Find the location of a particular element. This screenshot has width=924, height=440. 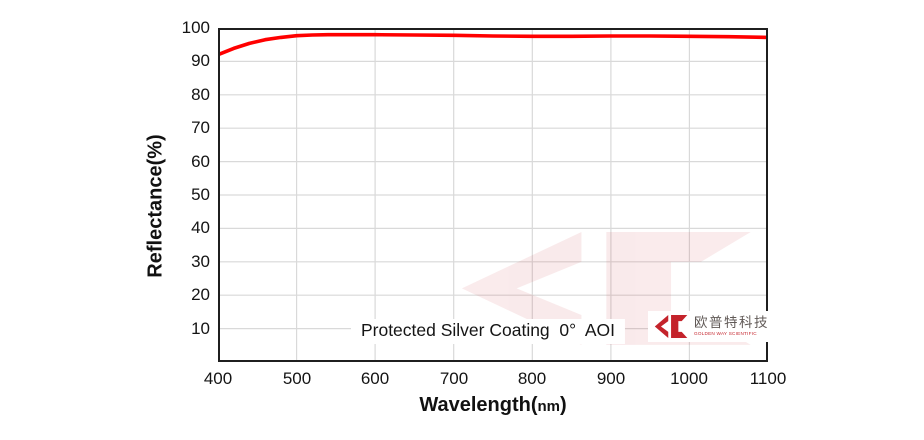

y-tick-label-60: 60 is located at coordinates (200, 161).